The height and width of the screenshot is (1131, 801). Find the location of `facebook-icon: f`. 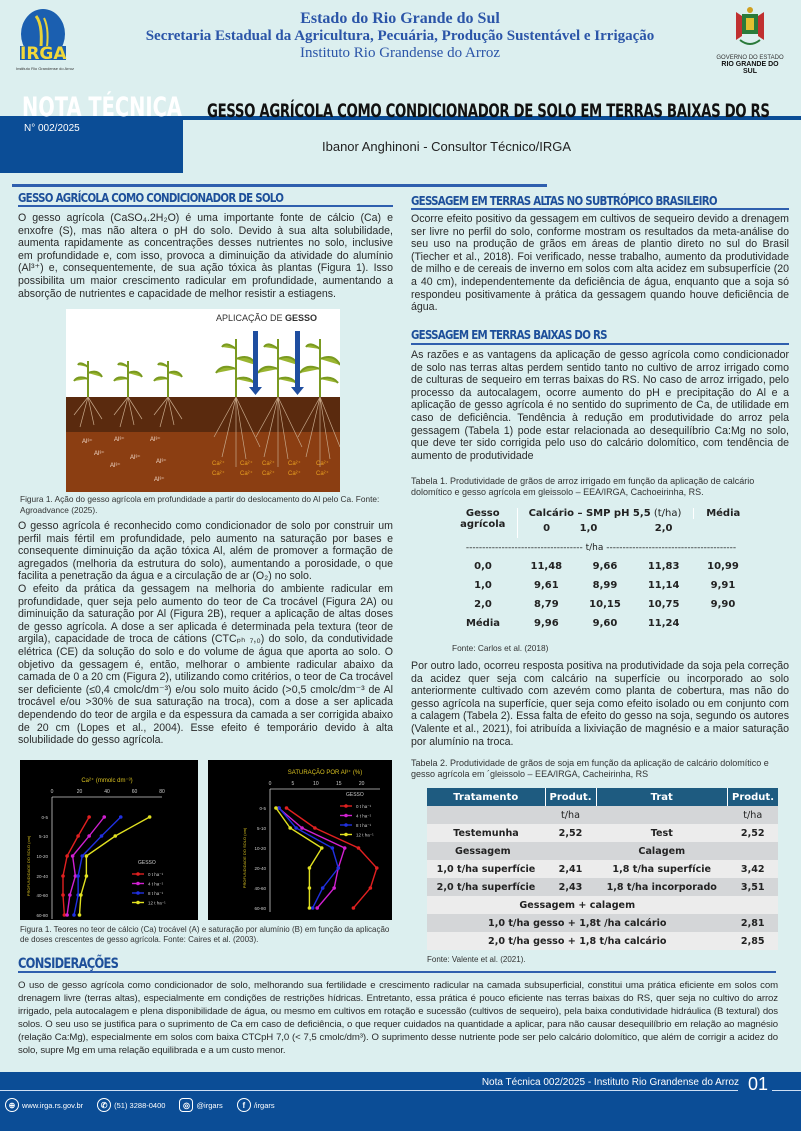

facebook-icon: f is located at coordinates (243, 1105).